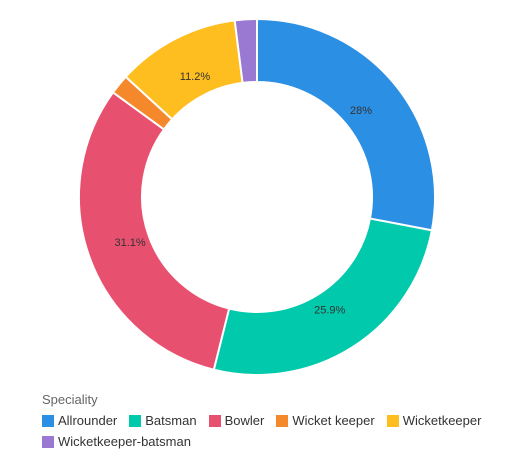  I want to click on legend-item-allrounder: Allrounder, so click(79, 420).